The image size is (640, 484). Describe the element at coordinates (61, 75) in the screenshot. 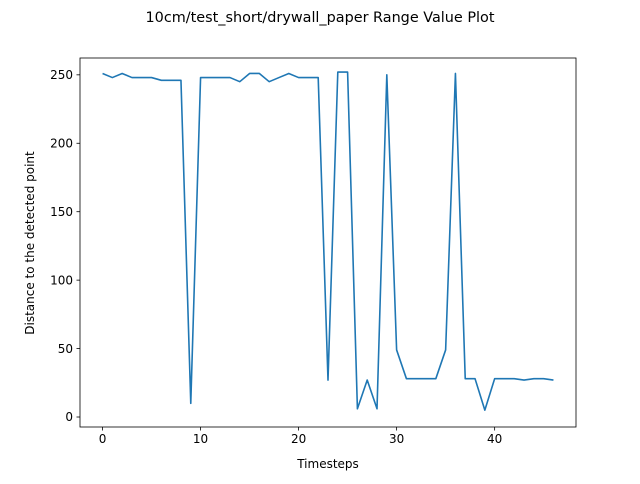

I see `y-tick-label: 250` at that location.